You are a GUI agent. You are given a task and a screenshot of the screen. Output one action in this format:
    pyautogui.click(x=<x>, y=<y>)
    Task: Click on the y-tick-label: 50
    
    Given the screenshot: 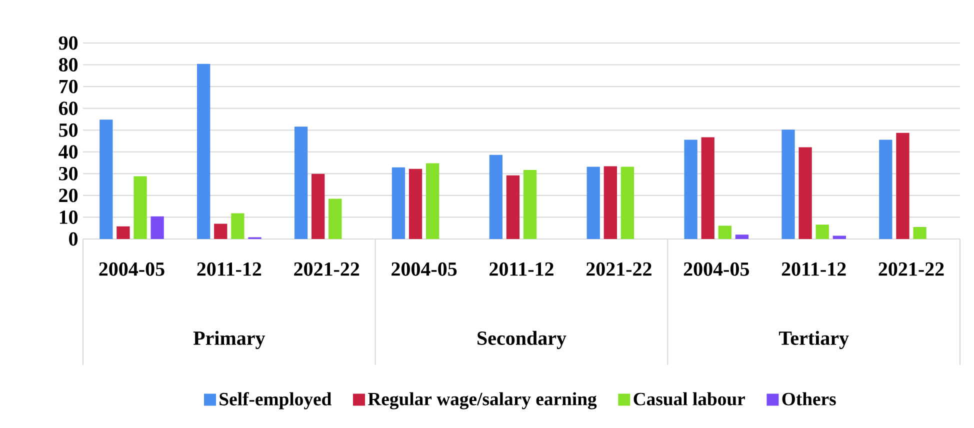 What is the action you would take?
    pyautogui.click(x=68, y=130)
    